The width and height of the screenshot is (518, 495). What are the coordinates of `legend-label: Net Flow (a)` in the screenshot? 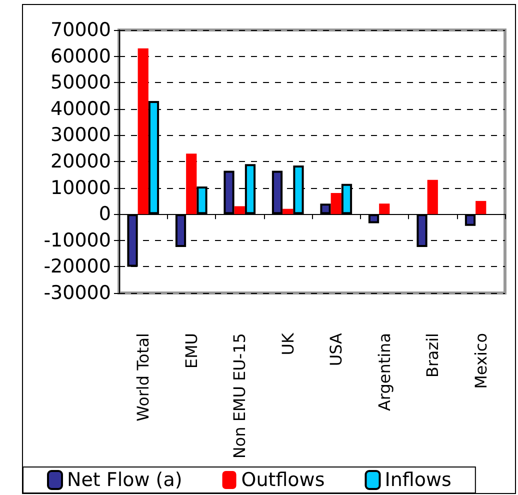 It's located at (124, 480).